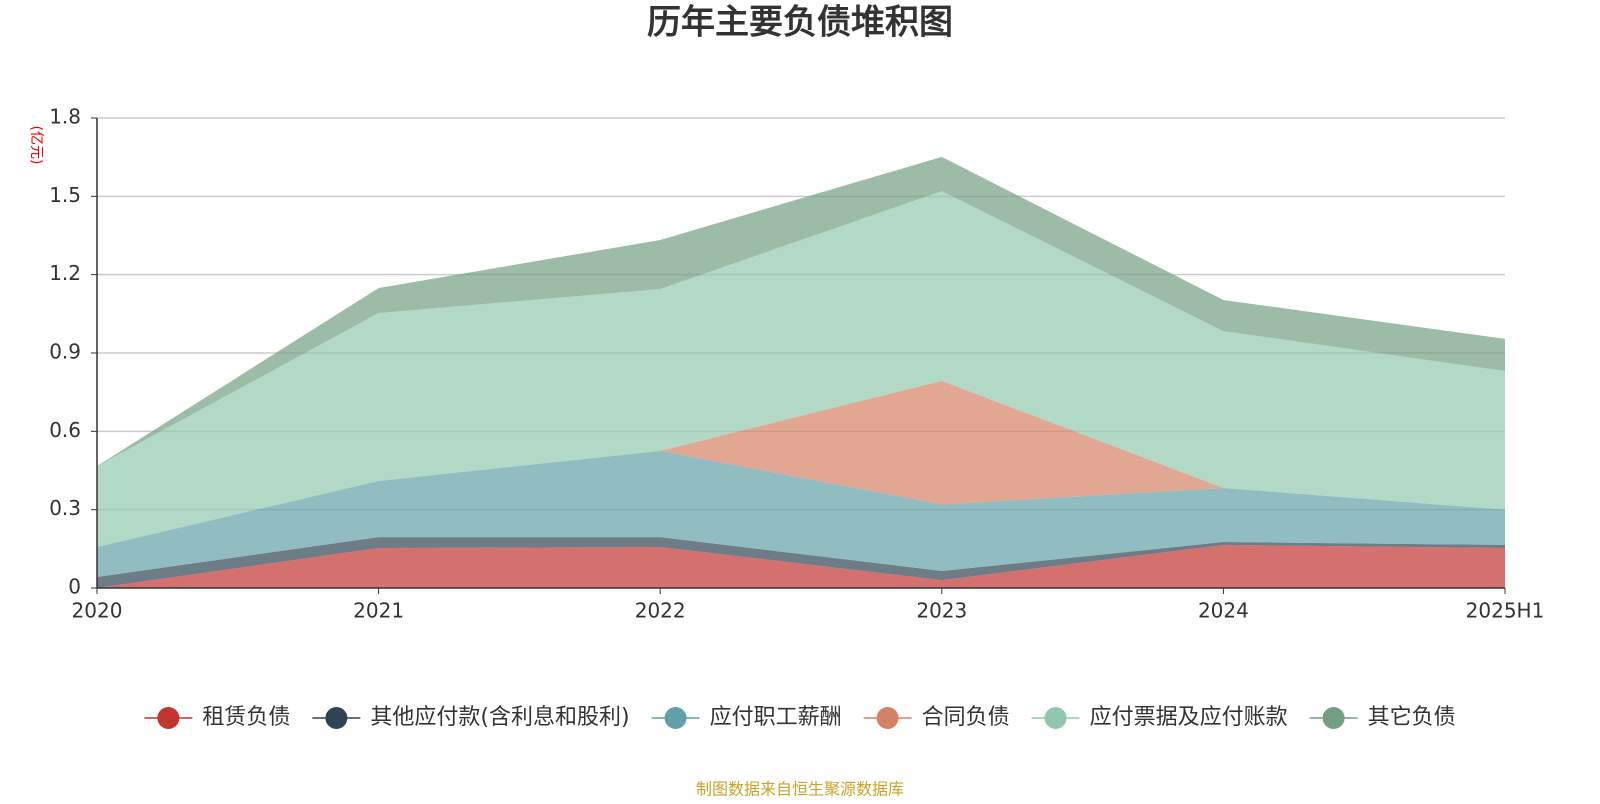 The image size is (1600, 804). Describe the element at coordinates (800, 23) in the screenshot. I see `chart-title: 历年主要负债堆积图` at that location.